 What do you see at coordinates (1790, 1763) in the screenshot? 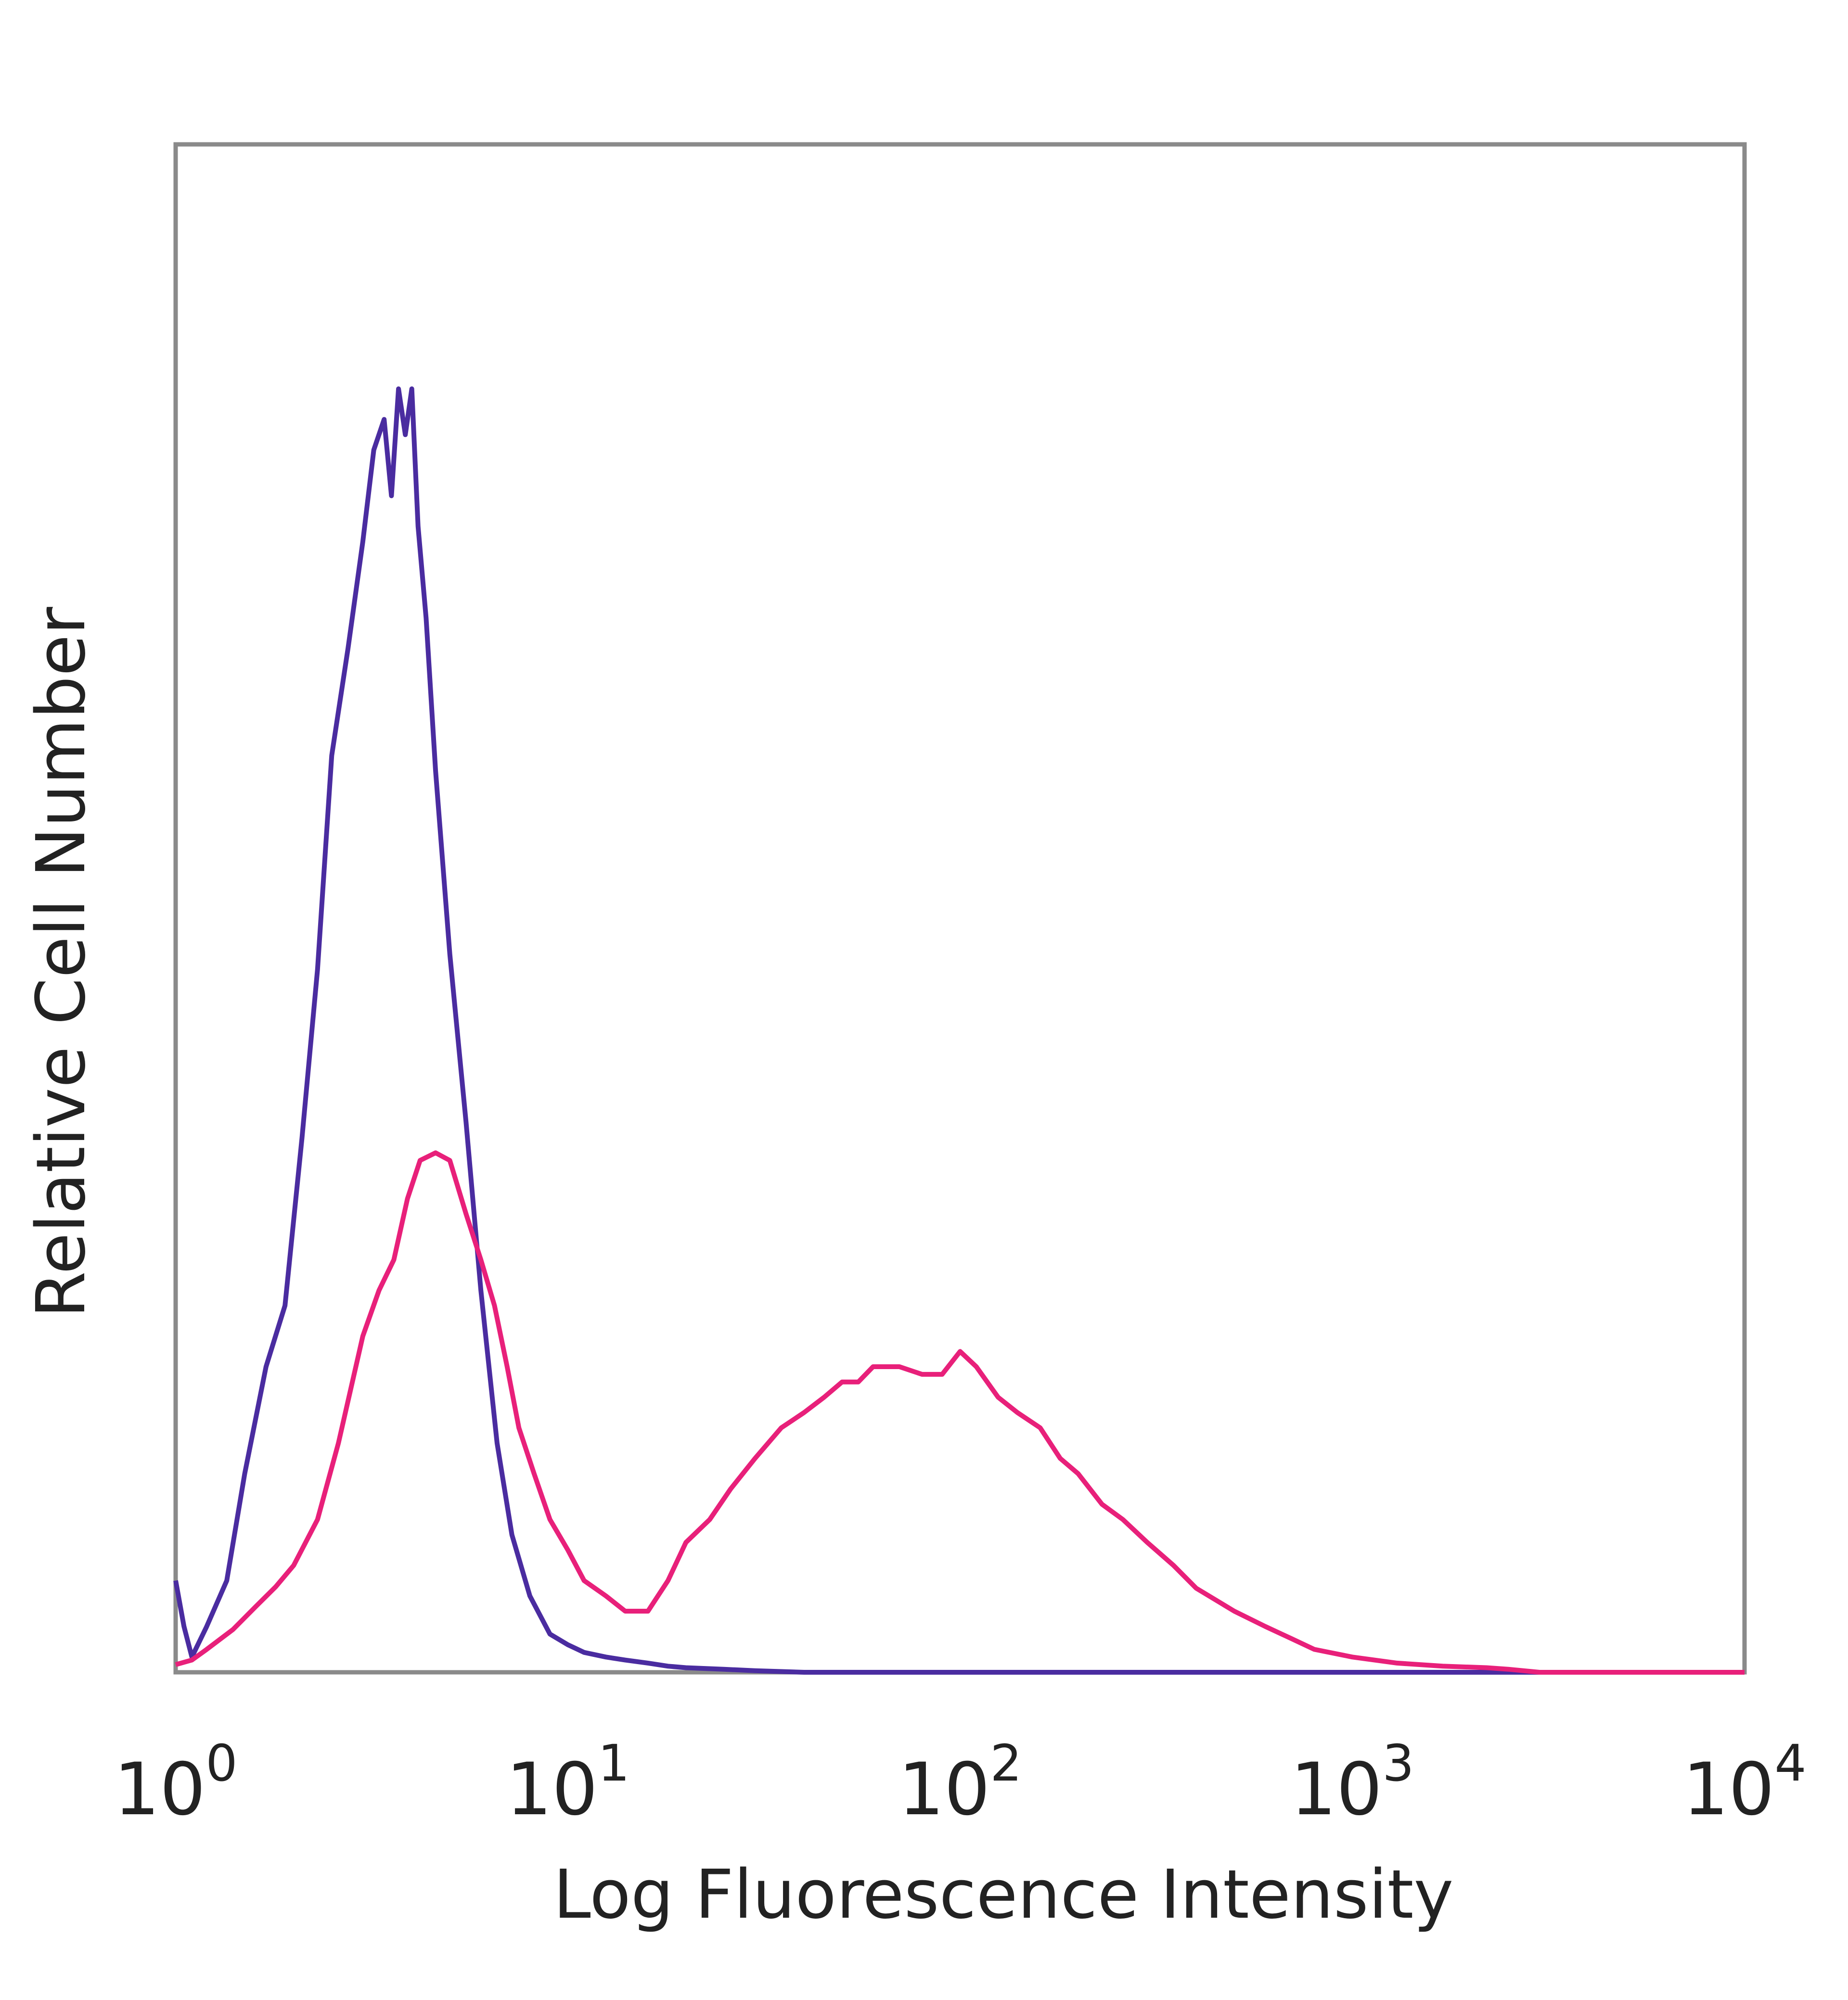
I see `x-tick-exponent: 4` at bounding box center [1790, 1763].